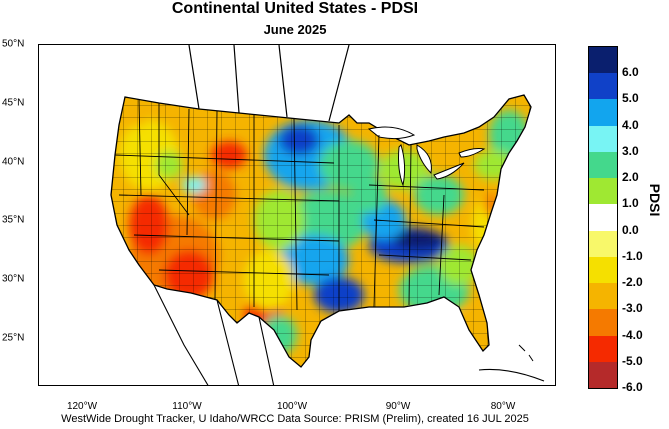 The width and height of the screenshot is (669, 429). Describe the element at coordinates (630, 150) in the screenshot. I see `colorbar-label: 3.0` at that location.